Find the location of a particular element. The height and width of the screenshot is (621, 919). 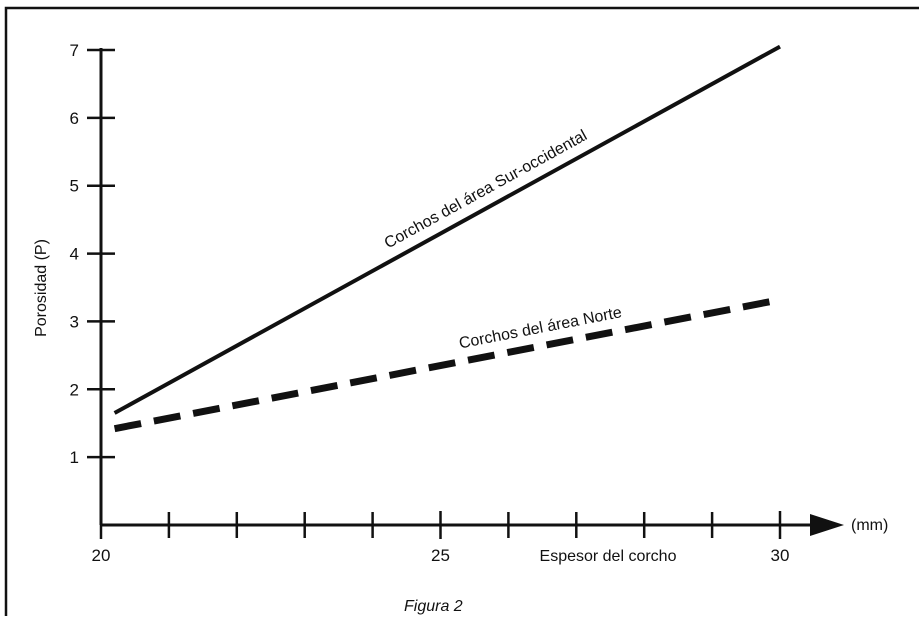

x-axis-label: Espesor del corcho is located at coordinates (608, 556).